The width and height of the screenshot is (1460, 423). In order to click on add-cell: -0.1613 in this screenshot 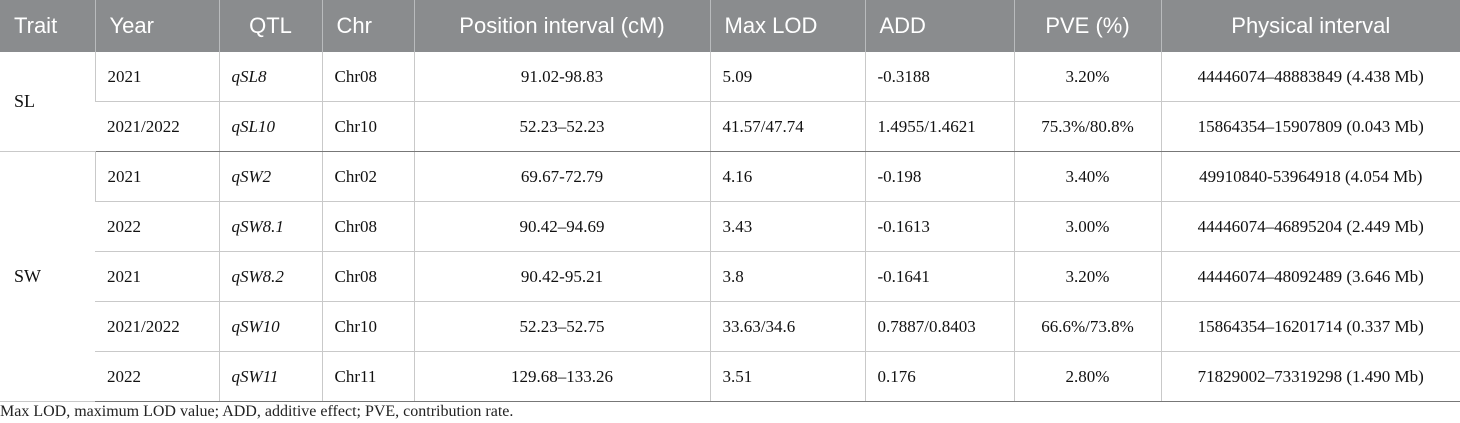, I will do `click(939, 226)`.